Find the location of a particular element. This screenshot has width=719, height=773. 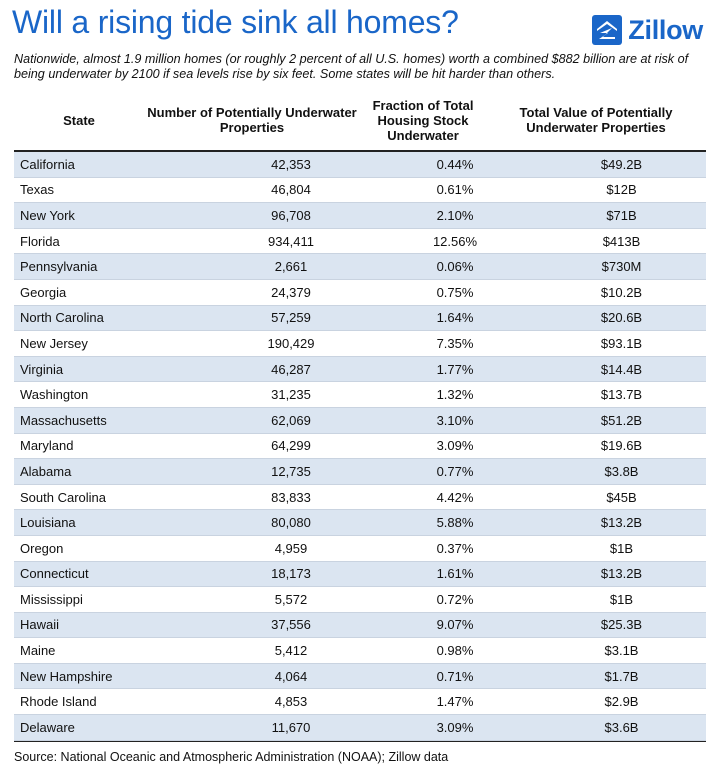

table-row: Texas 46,804 0.61% $12B is located at coordinates (360, 191).